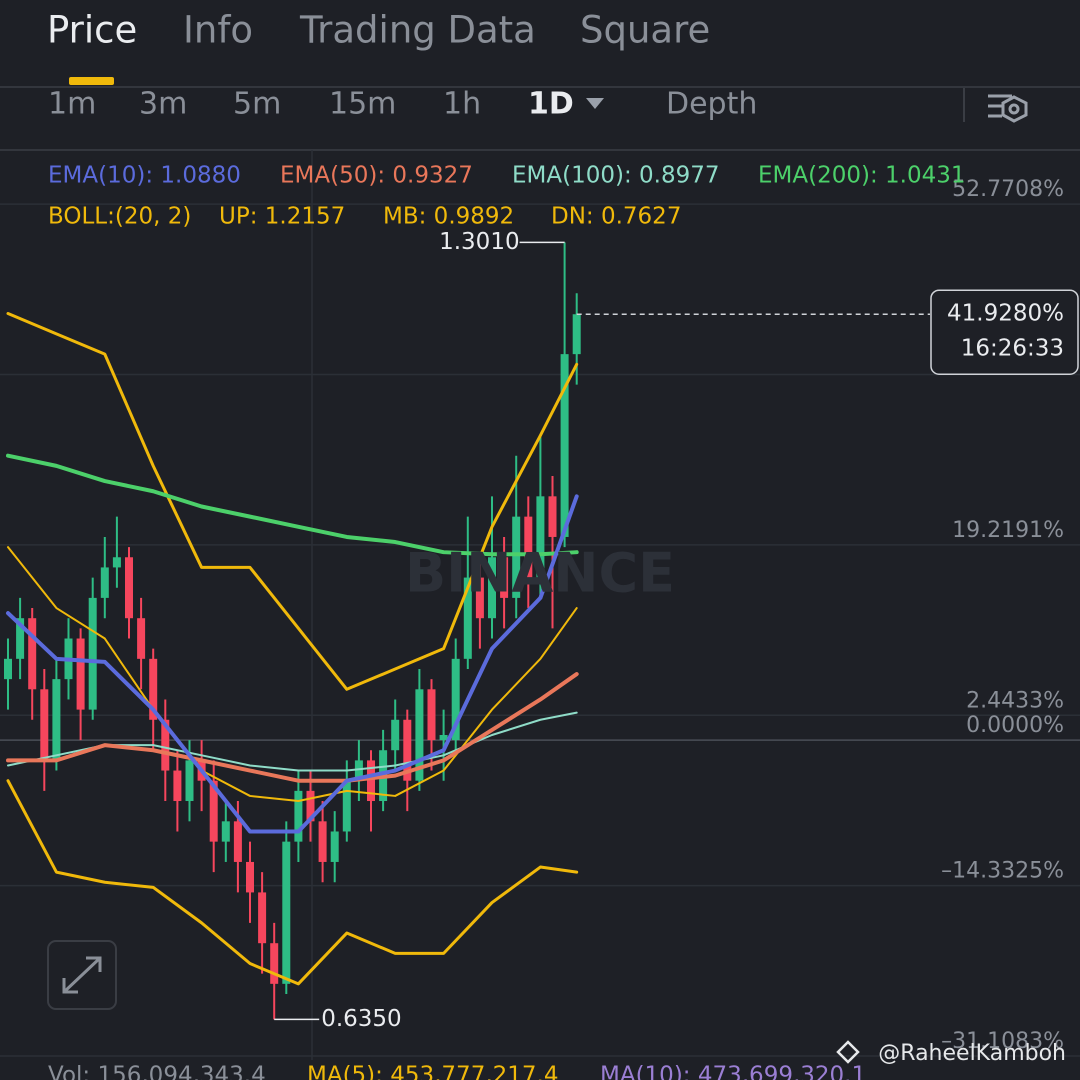  Describe the element at coordinates (1004, 332) in the screenshot. I see `last-price-box` at that location.